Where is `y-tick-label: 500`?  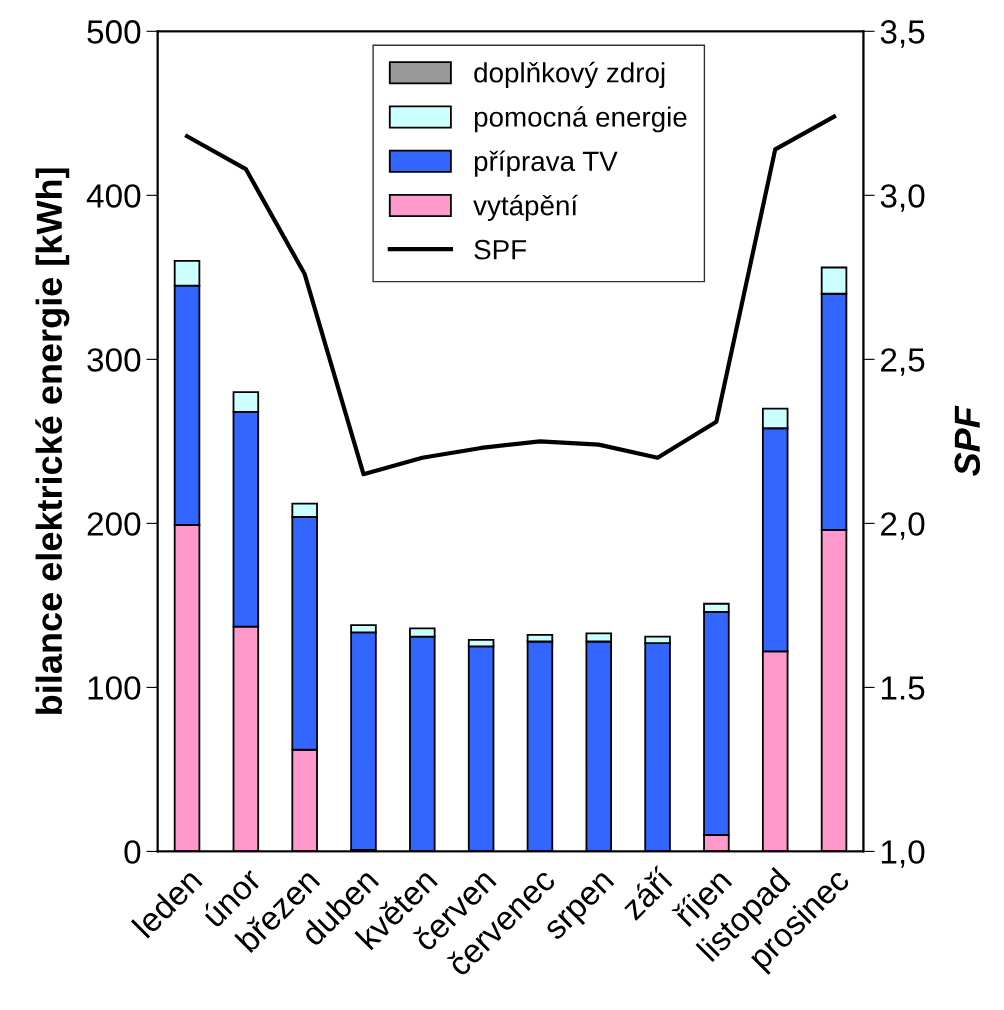
y-tick-label: 500 is located at coordinates (114, 32).